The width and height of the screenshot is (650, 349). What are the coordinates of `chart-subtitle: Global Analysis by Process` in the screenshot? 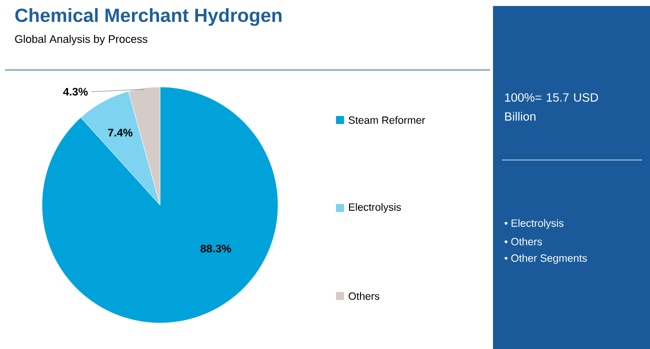 It's located at (81, 40).